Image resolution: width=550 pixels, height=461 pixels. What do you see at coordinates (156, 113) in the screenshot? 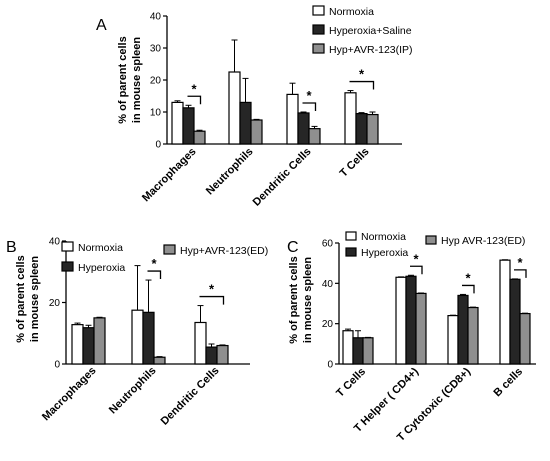
I see `y-tick-label: 10` at bounding box center [156, 113].